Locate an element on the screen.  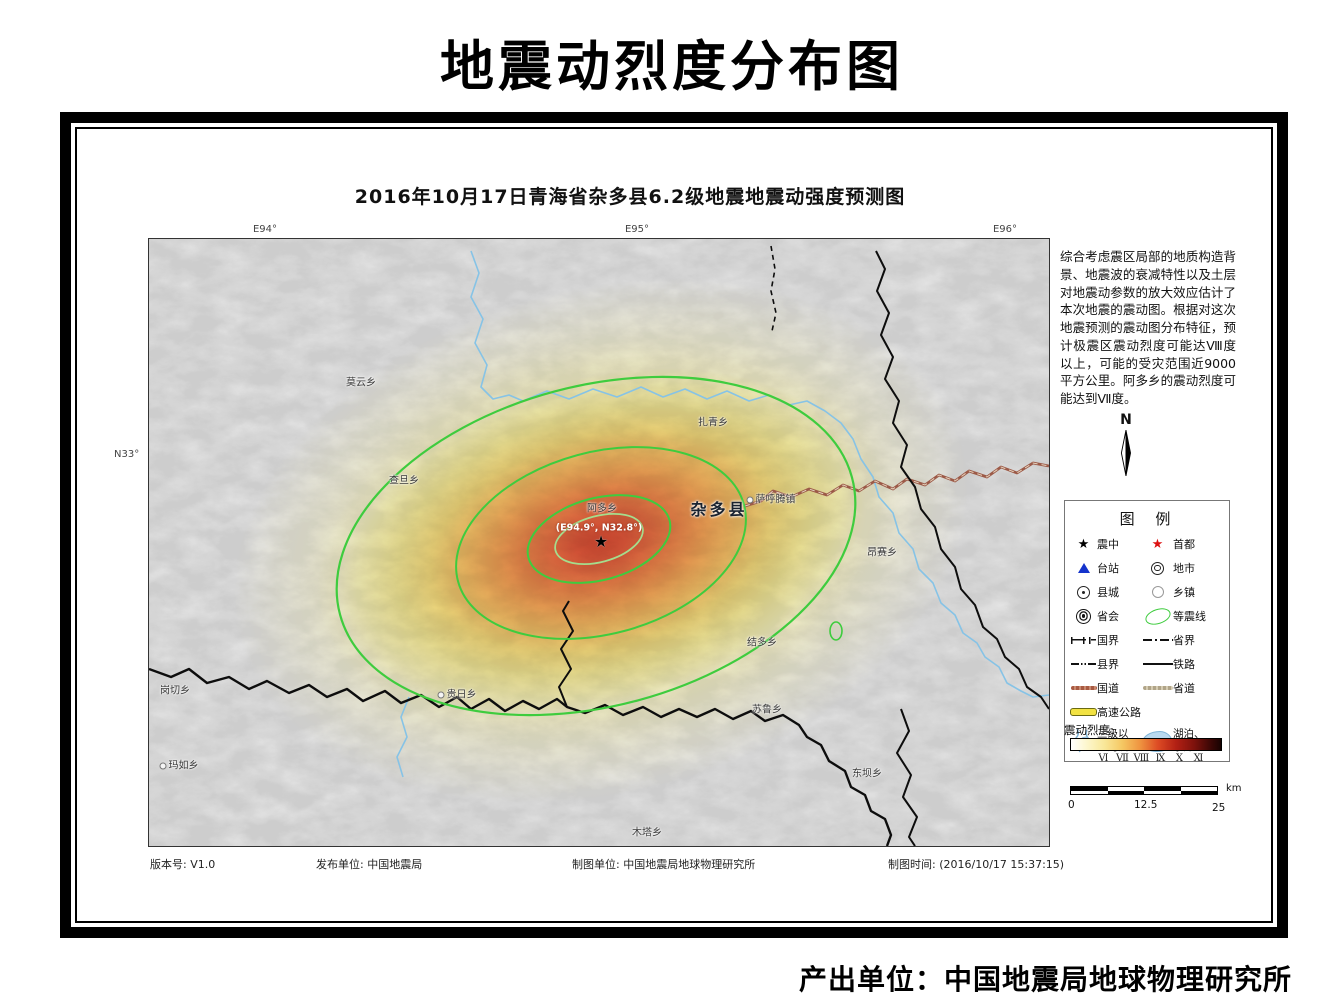
national-border-line-icon is located at coordinates (1083, 640).